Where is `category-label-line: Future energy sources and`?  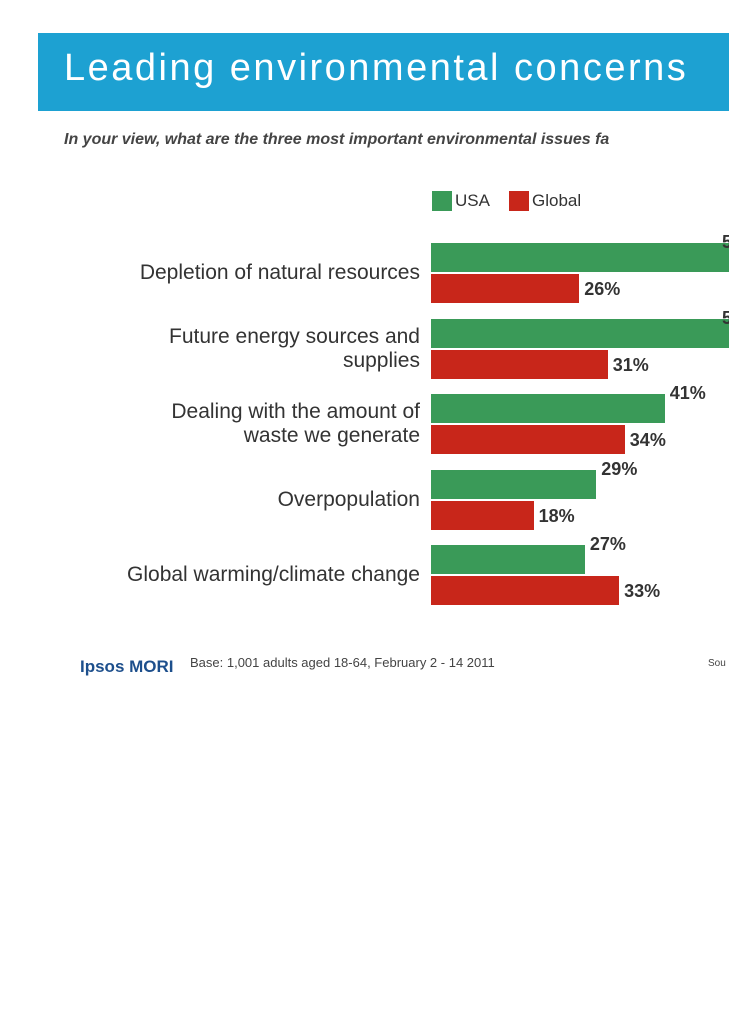 category-label-line: Future energy sources and is located at coordinates (294, 336).